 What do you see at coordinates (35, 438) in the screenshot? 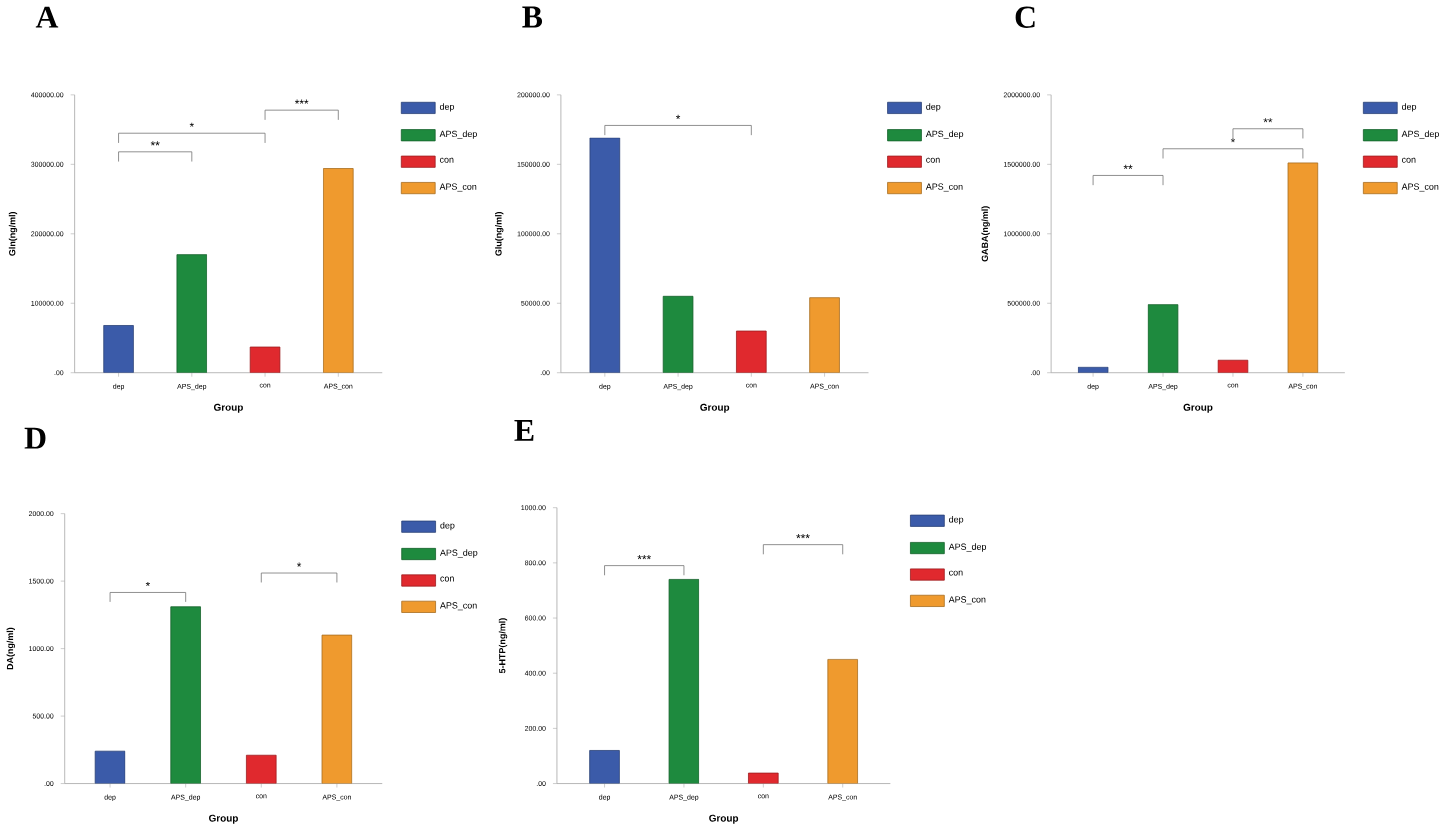
I see `chart-title: D` at bounding box center [35, 438].